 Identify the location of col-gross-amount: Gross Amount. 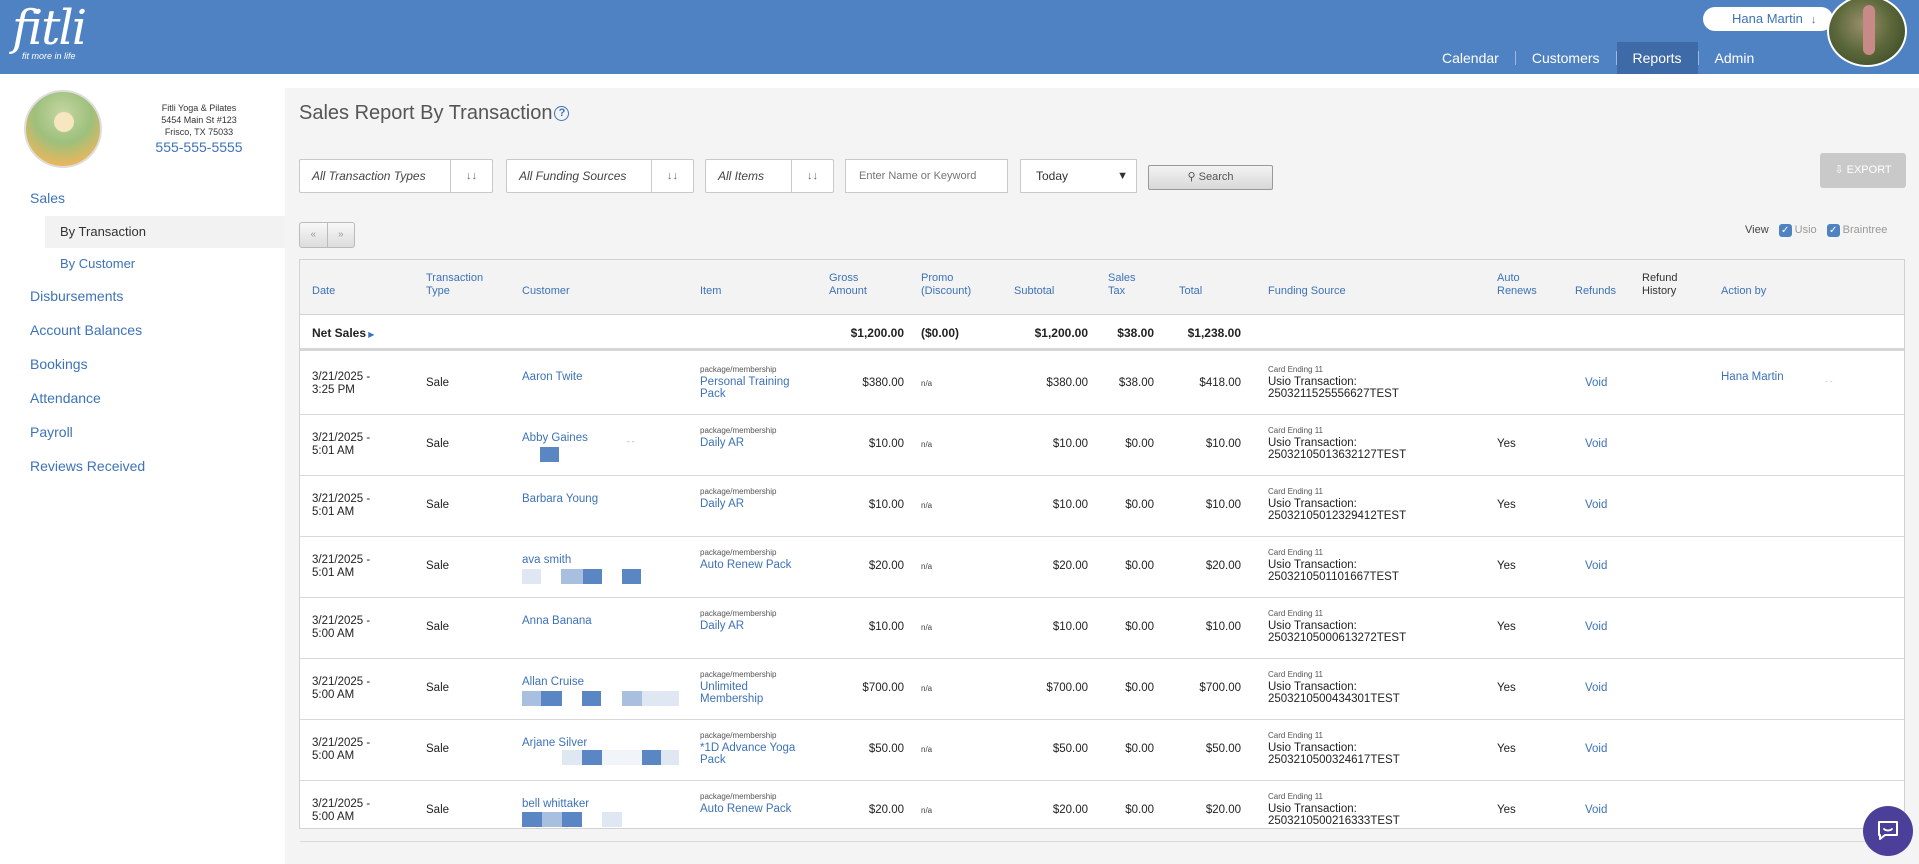
(848, 284).